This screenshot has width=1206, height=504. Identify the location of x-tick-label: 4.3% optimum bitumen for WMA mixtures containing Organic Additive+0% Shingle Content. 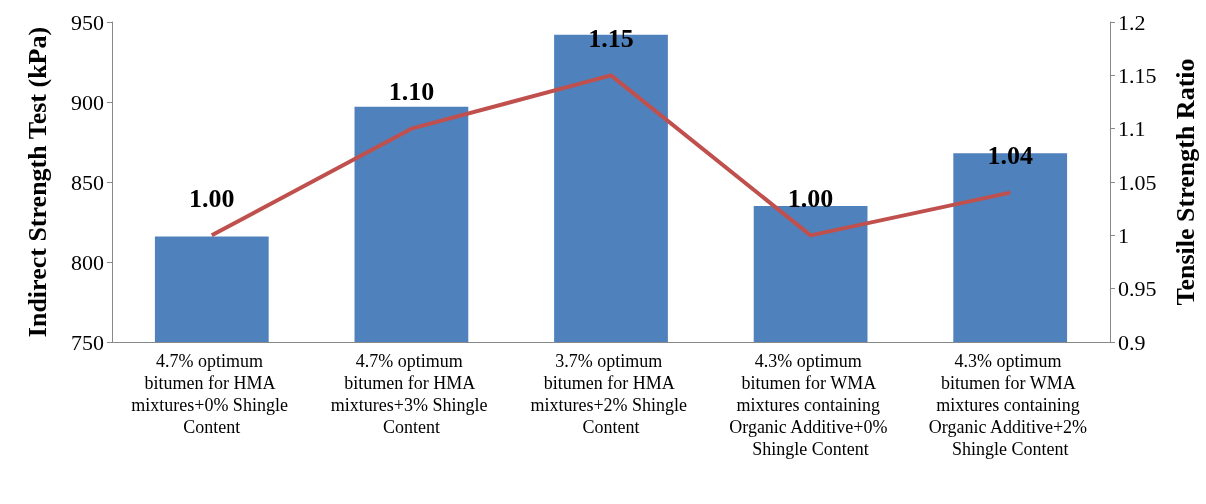
(810, 405).